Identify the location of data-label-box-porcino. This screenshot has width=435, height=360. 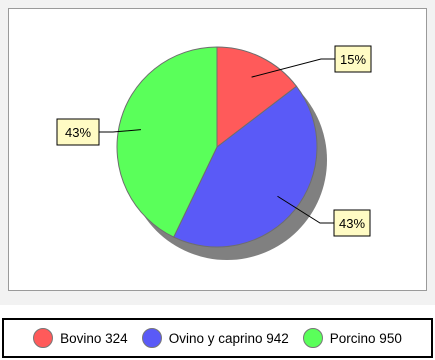
(78, 132).